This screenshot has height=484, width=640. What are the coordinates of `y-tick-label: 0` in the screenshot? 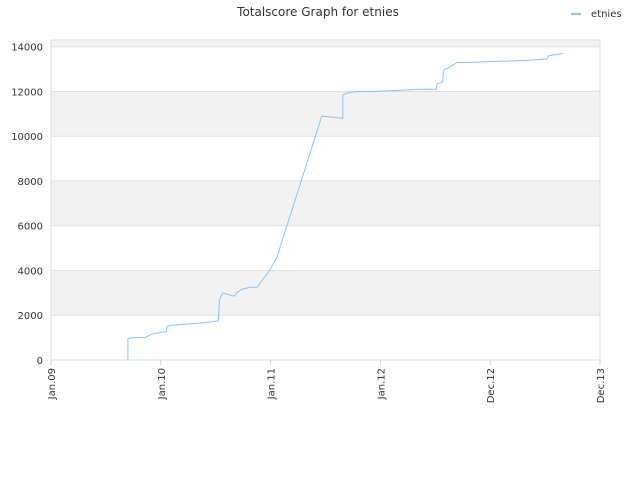 It's located at (40, 361).